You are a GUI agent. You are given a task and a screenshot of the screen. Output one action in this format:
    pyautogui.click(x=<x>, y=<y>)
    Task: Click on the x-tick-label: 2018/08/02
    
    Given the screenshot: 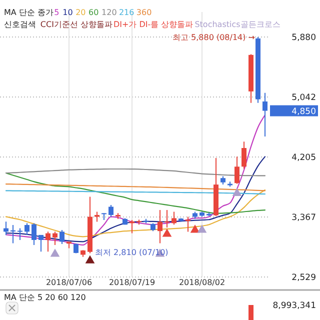 What is the action you would take?
    pyautogui.click(x=202, y=282)
    